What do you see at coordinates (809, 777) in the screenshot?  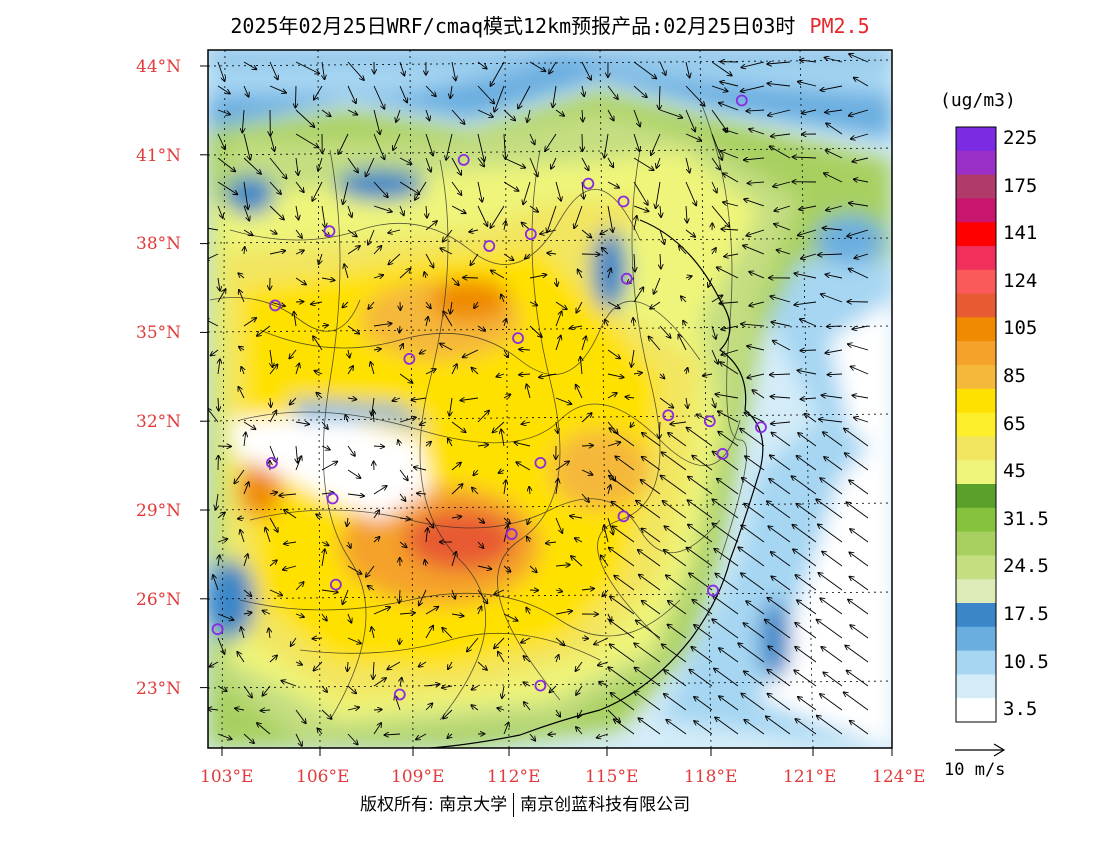 I see `lon-label: 121°E` at bounding box center [809, 777].